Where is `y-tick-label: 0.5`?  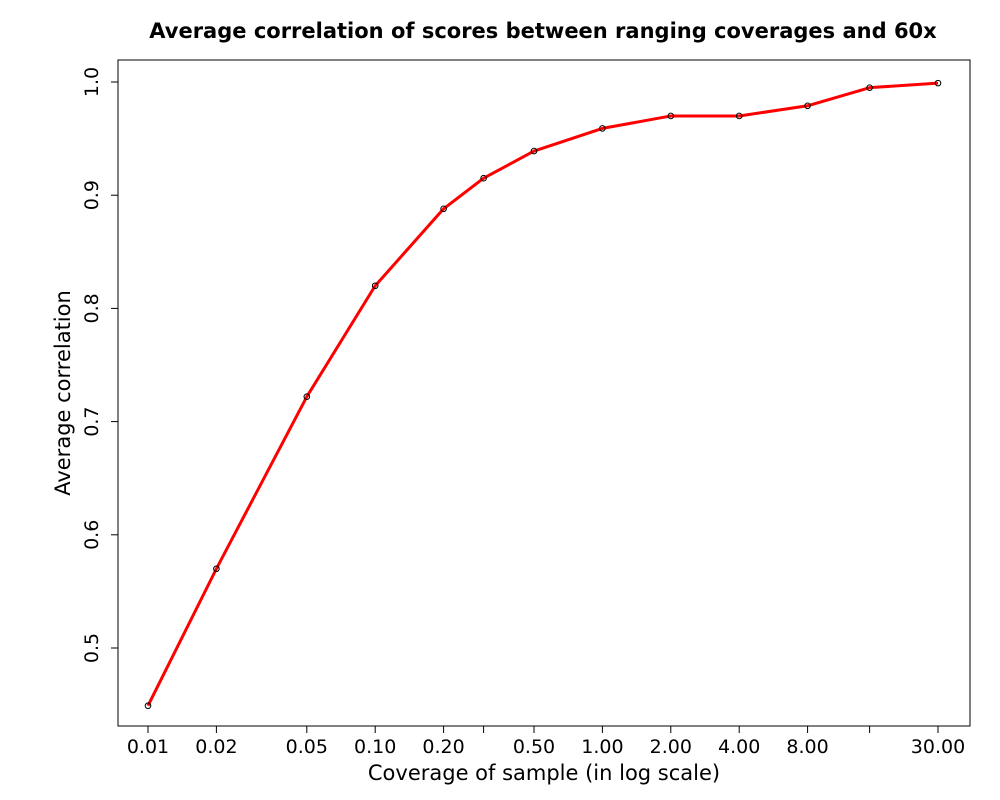 y-tick-label: 0.5 is located at coordinates (92, 648).